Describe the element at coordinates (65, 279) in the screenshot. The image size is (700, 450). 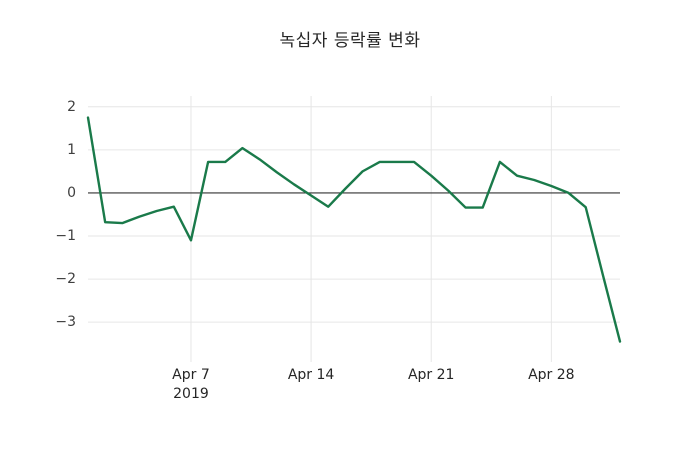
I see `y-axis-tick-label: −2` at that location.